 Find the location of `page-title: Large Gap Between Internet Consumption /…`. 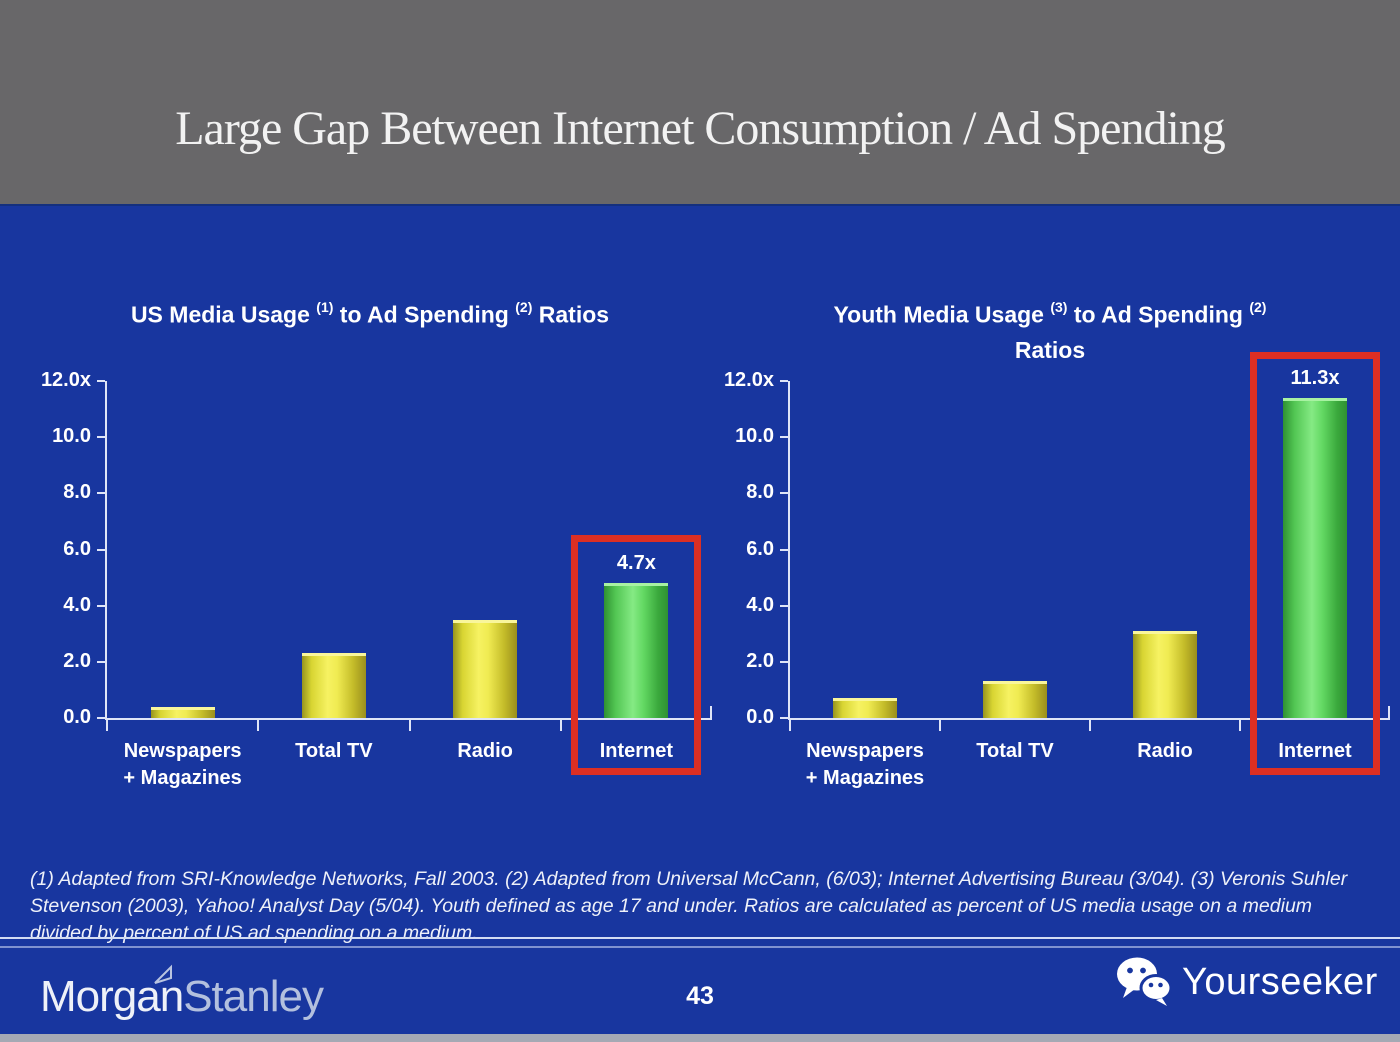

page-title: Large Gap Between Internet Consumption /… is located at coordinates (700, 128).